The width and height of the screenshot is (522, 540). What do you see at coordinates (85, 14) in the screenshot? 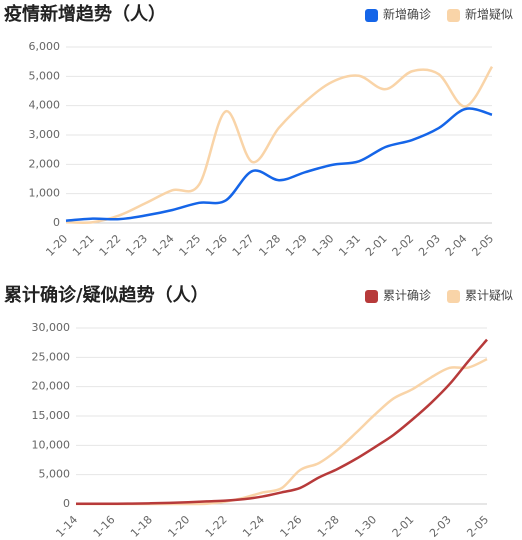
I see `chart-title: 疫情新增趋势（人）` at bounding box center [85, 14].